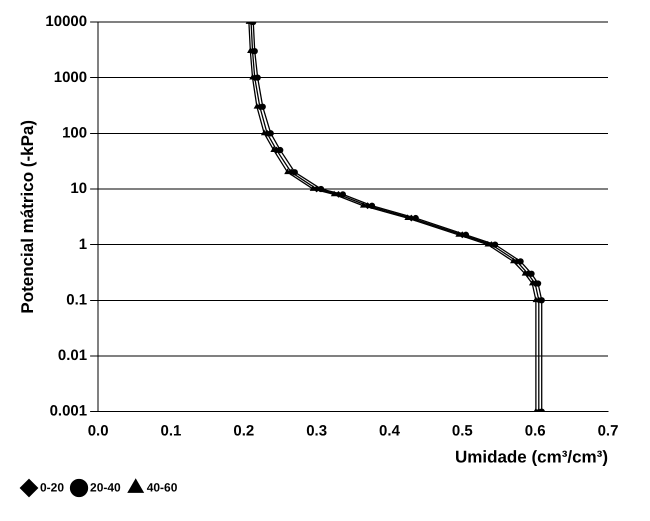 The image size is (650, 521). Describe the element at coordinates (243, 431) in the screenshot. I see `x-tick-label: 0.2` at that location.